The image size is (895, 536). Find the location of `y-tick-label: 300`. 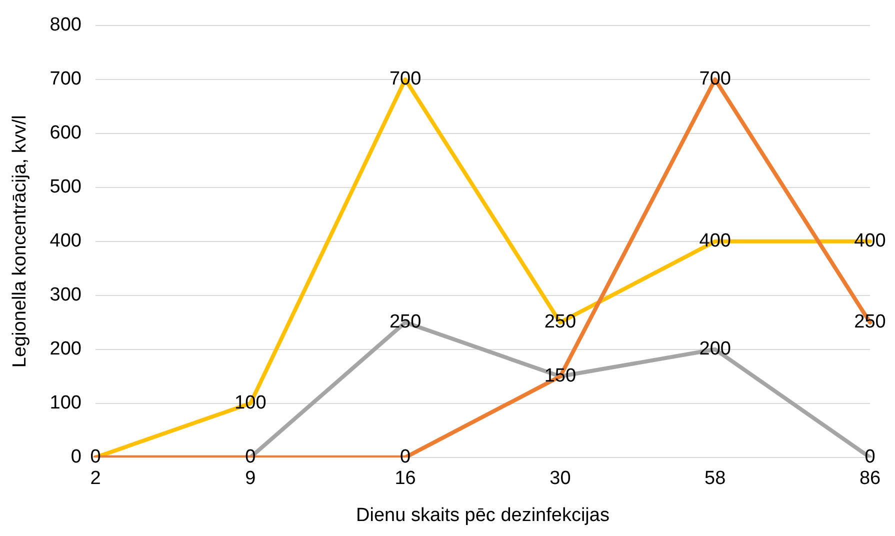

y-tick-label: 300 is located at coordinates (66, 295).